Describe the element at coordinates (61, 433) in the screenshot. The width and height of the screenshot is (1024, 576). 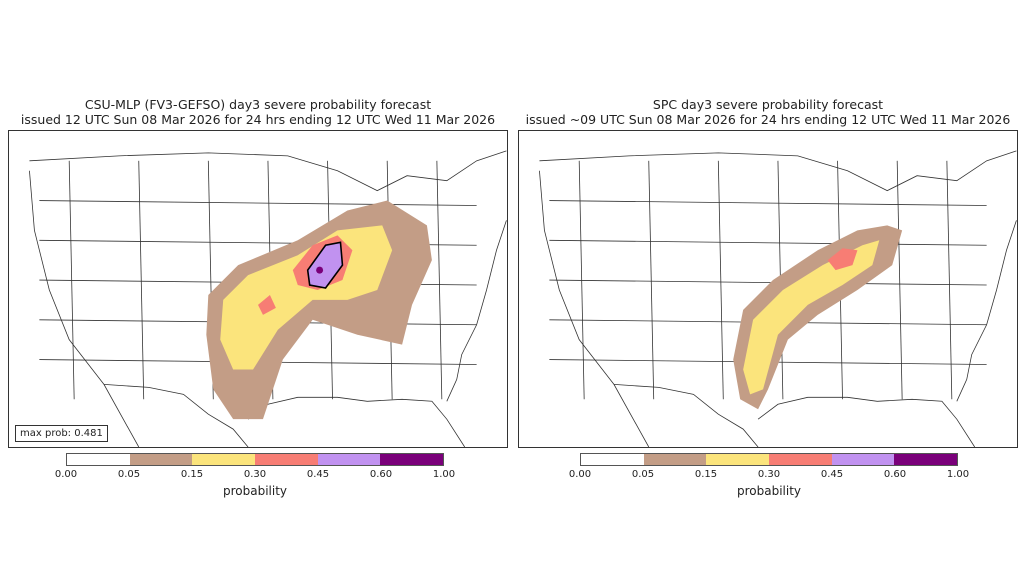
I see `max-prob-label: max prob: 0.481` at that location.